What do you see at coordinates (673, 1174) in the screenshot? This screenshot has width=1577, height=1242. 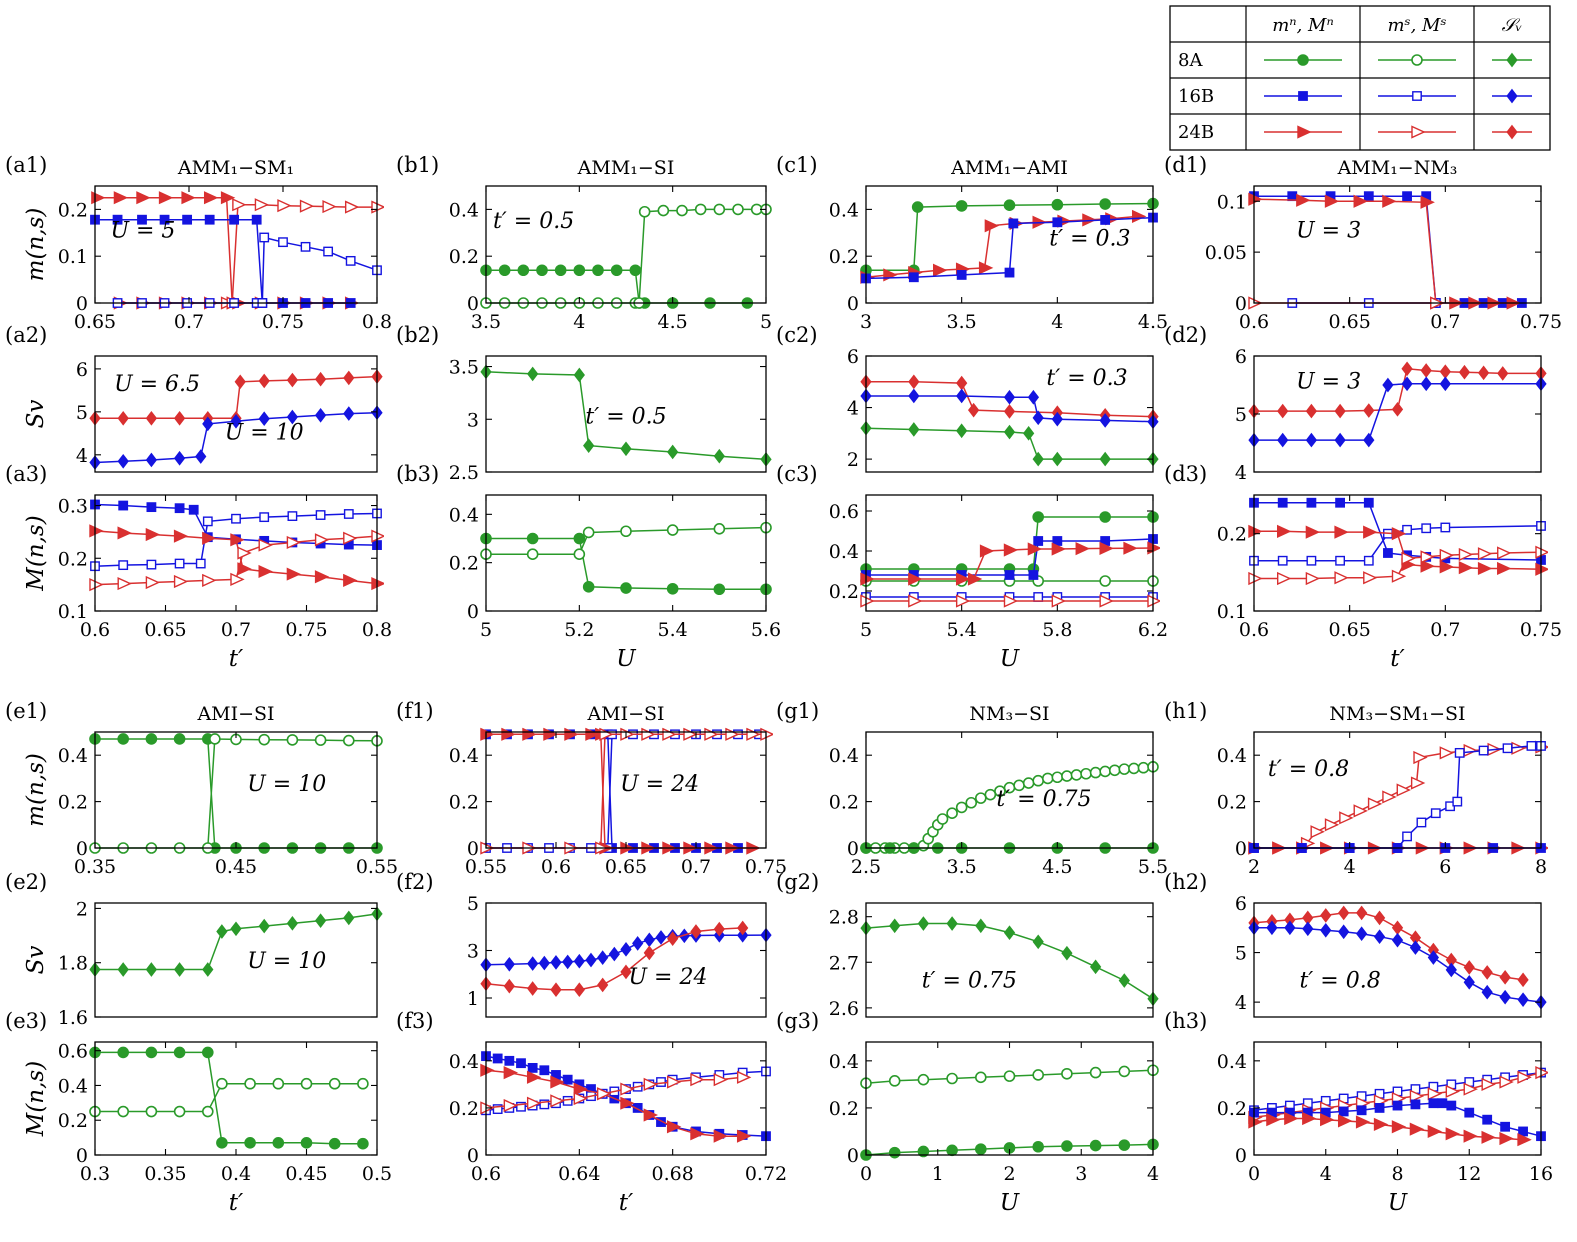 I see `x-tick-label: 0.68` at bounding box center [673, 1174].